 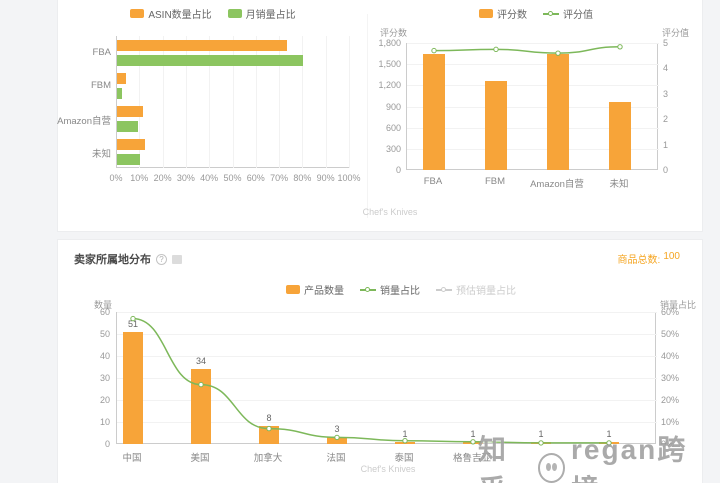 What do you see at coordinates (393, 127) in the screenshot?
I see `left-axis-tick: 600` at bounding box center [393, 127].